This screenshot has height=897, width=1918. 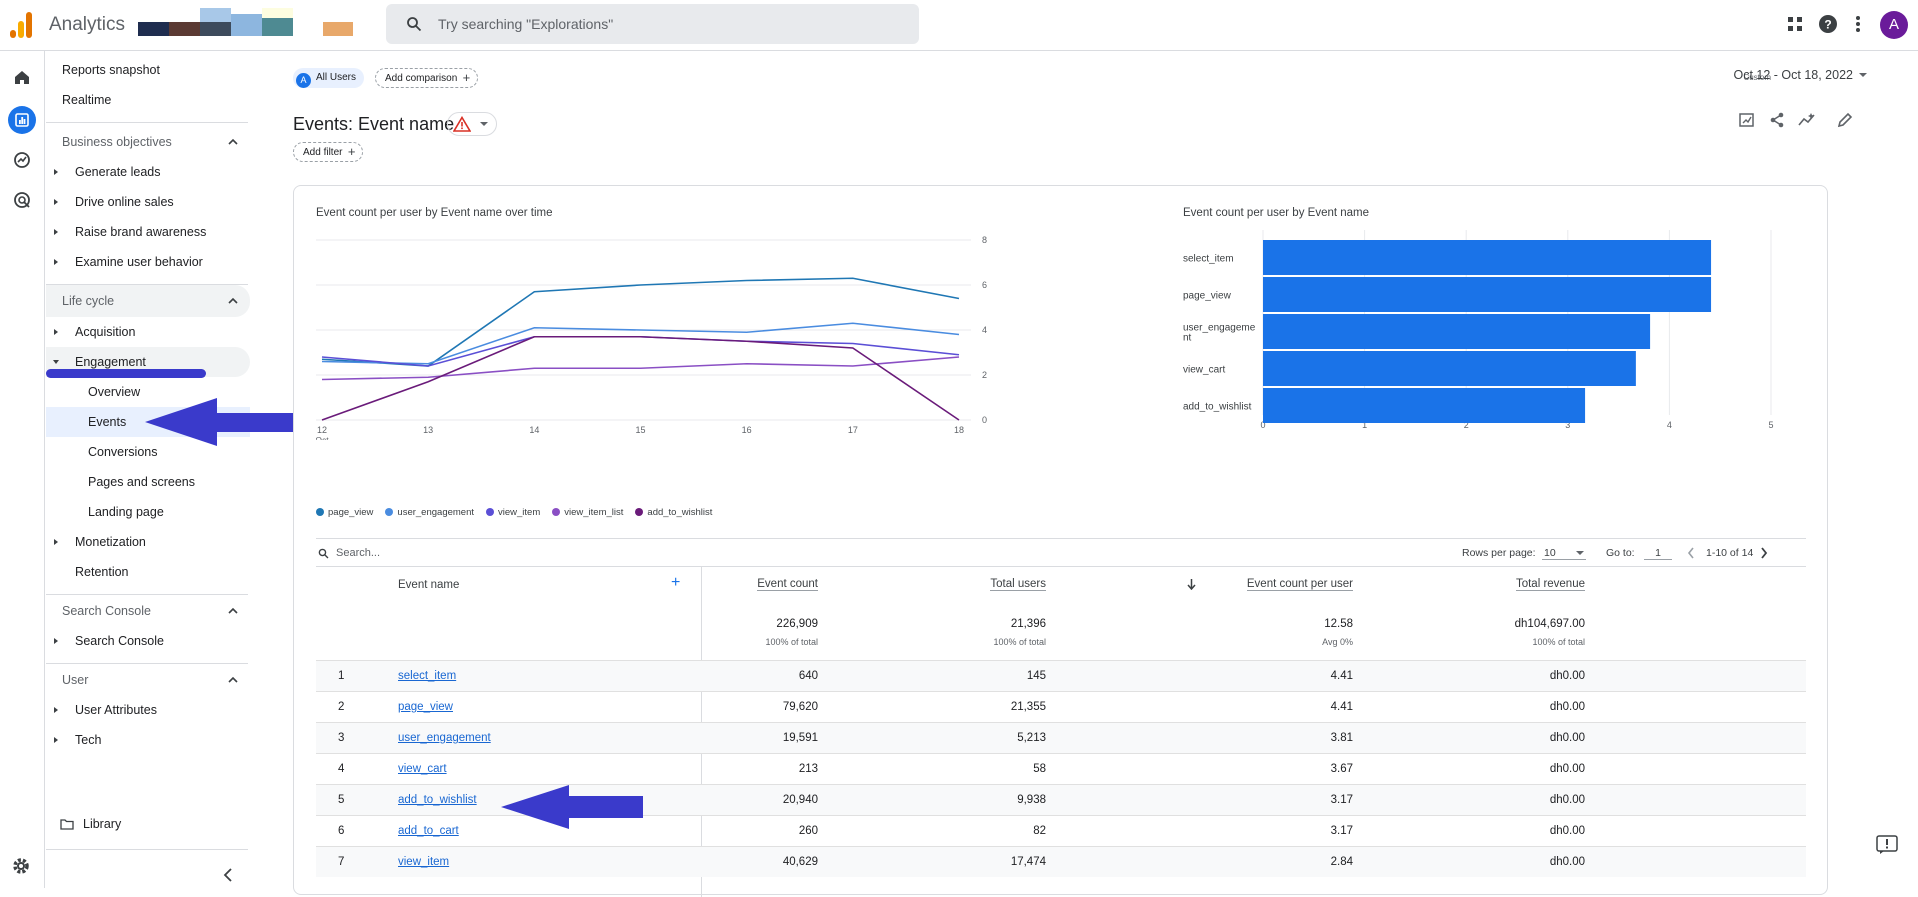 I want to click on sidebar-item-generate-leads: Generate leads, so click(x=148, y=172).